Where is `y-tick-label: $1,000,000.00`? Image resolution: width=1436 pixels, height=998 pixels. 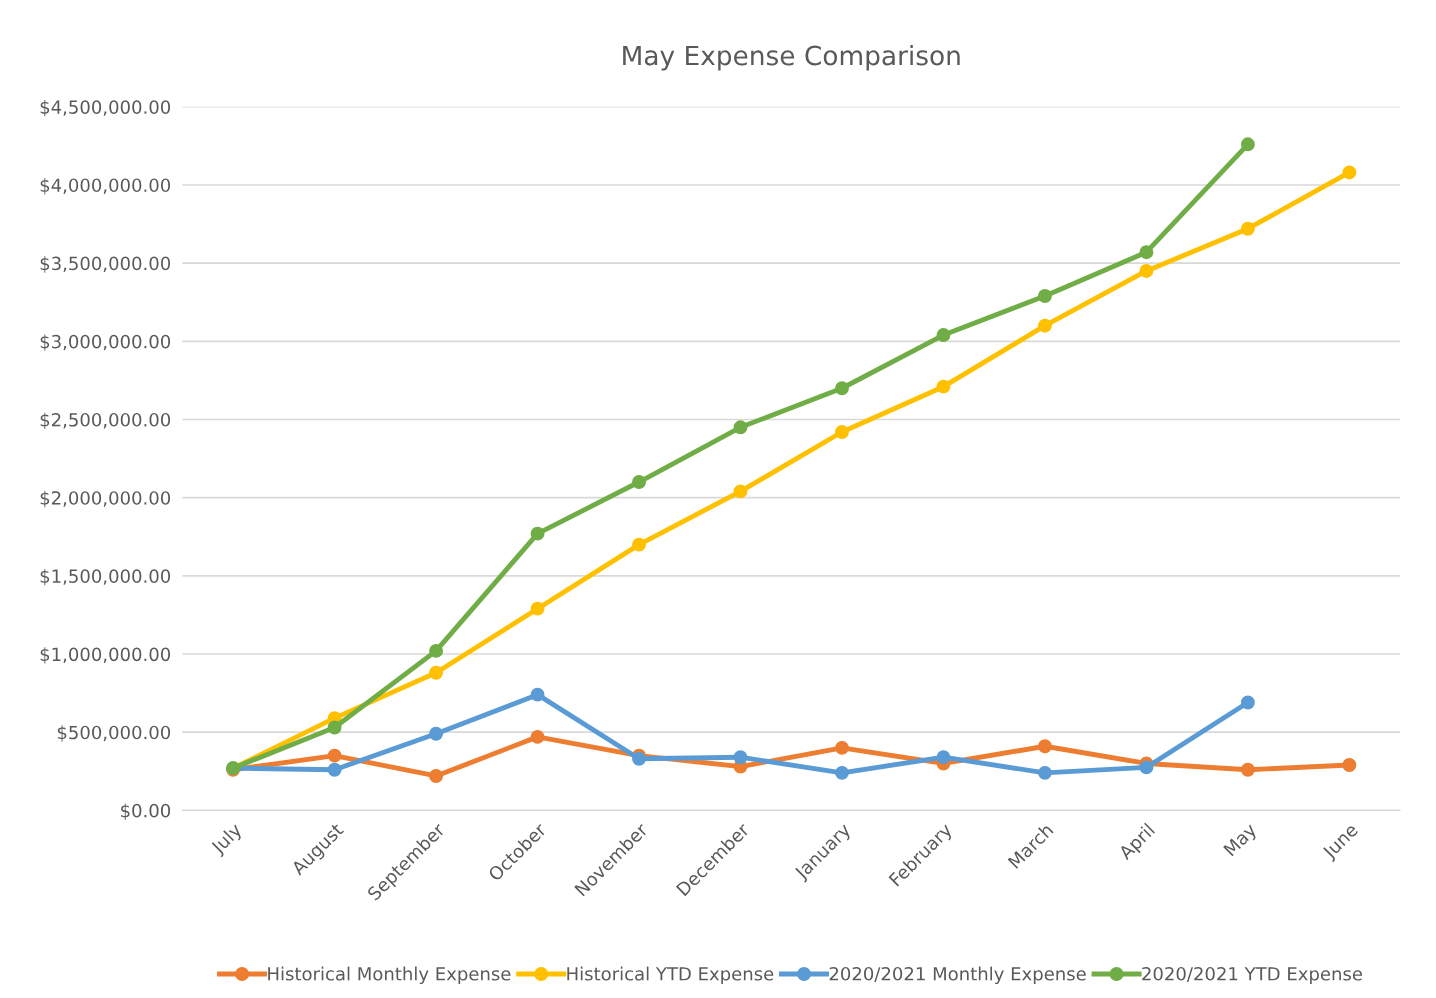 y-tick-label: $1,000,000.00 is located at coordinates (105, 655).